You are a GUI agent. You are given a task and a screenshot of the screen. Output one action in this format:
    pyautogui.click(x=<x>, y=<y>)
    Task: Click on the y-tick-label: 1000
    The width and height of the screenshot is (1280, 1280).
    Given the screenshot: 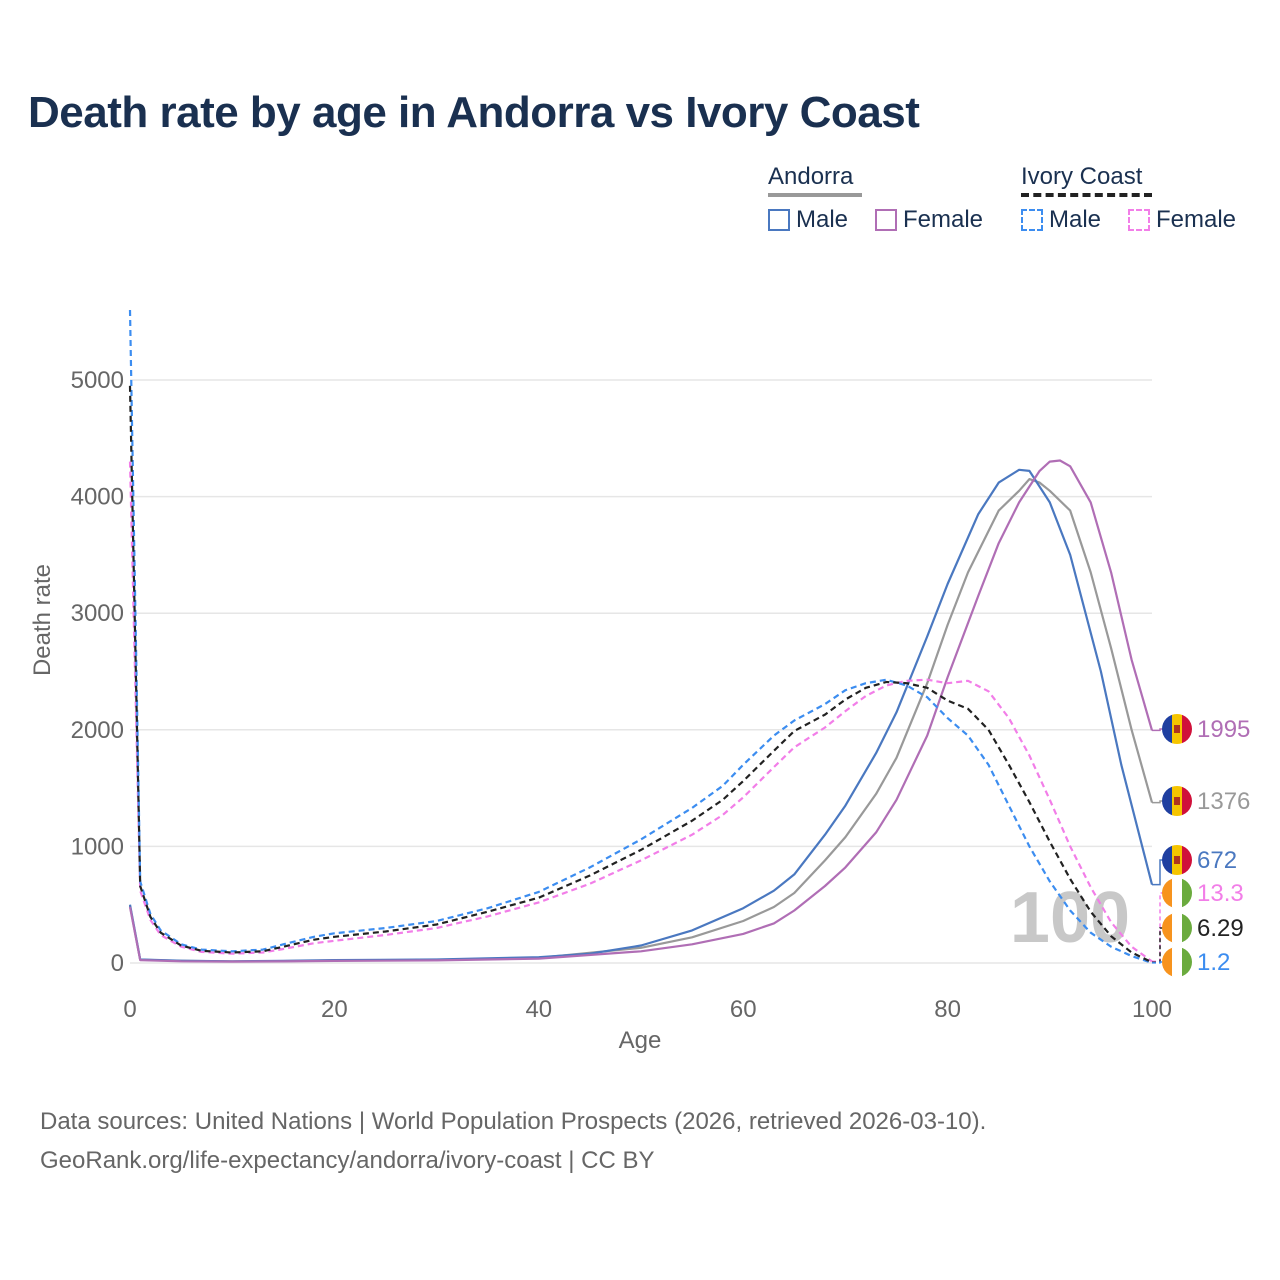 What is the action you would take?
    pyautogui.click(x=97, y=846)
    